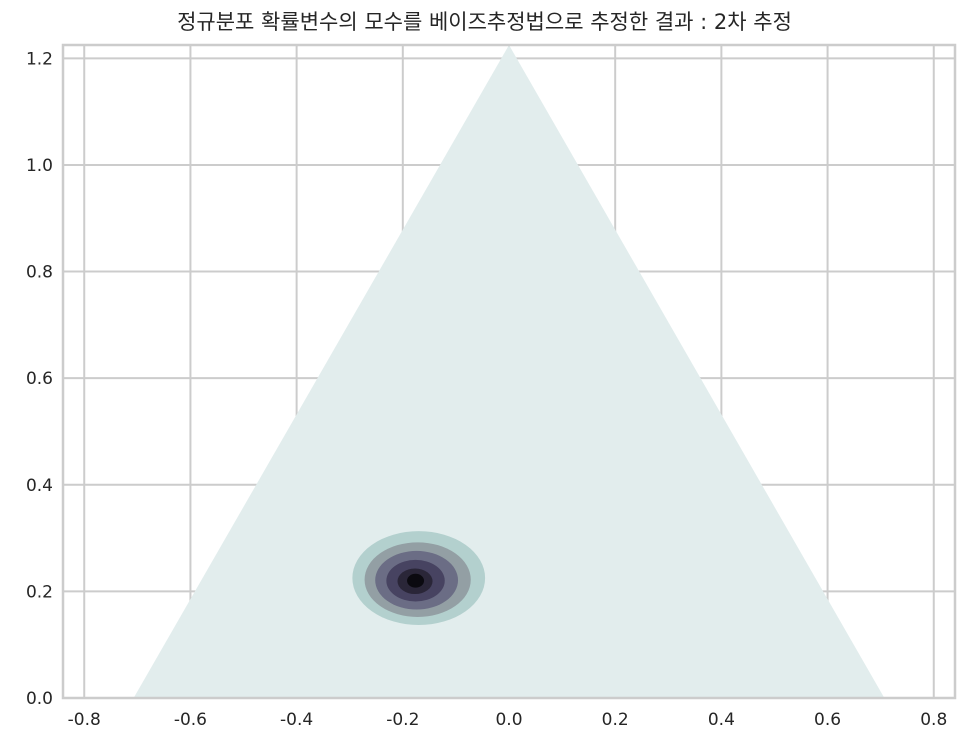  I want to click on x-tick-label: -0.8, so click(84, 720).